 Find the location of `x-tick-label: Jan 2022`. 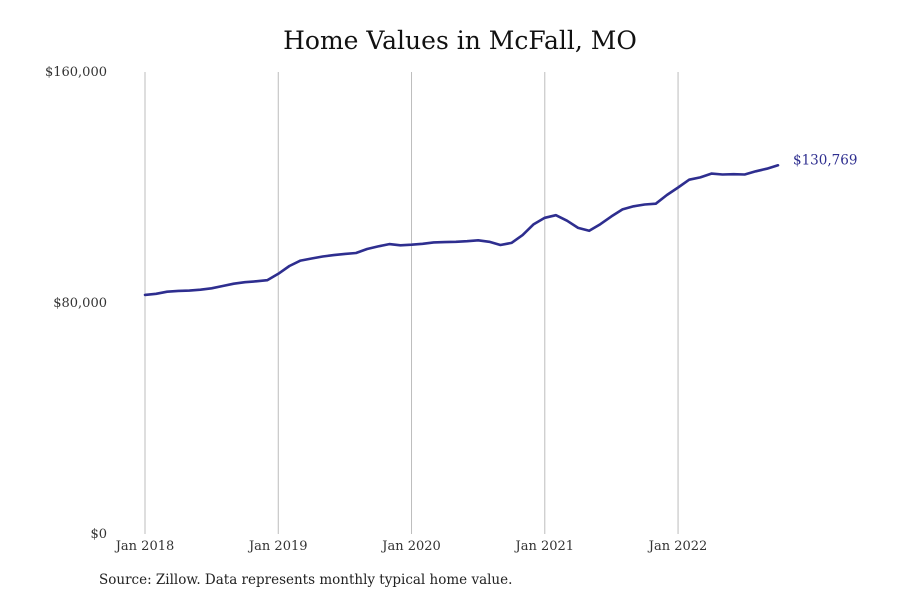

x-tick-label: Jan 2022 is located at coordinates (677, 546).